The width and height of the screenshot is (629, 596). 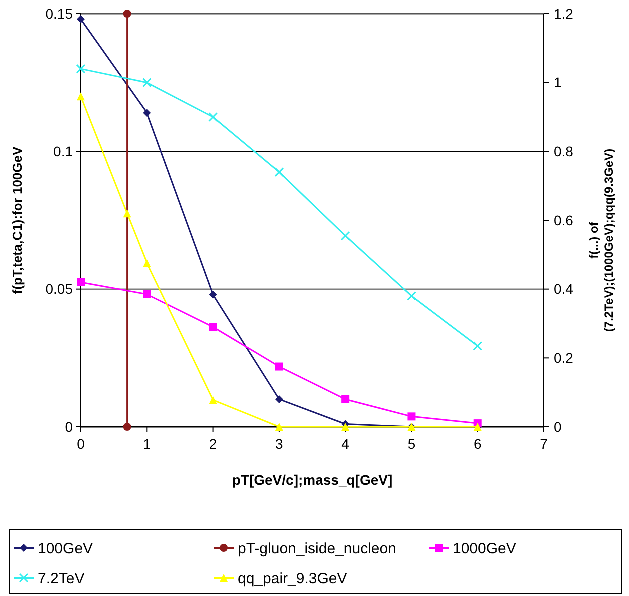 I want to click on y2-tick-label: 0.2, so click(x=564, y=358).